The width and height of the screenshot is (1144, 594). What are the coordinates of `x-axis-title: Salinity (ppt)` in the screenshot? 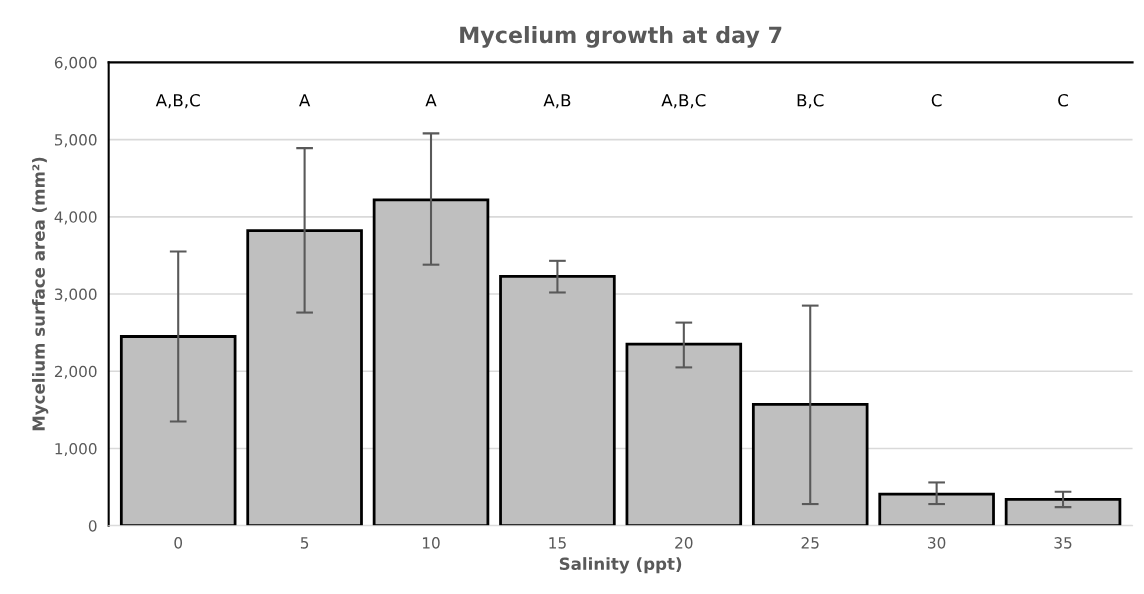 It's located at (620, 565).